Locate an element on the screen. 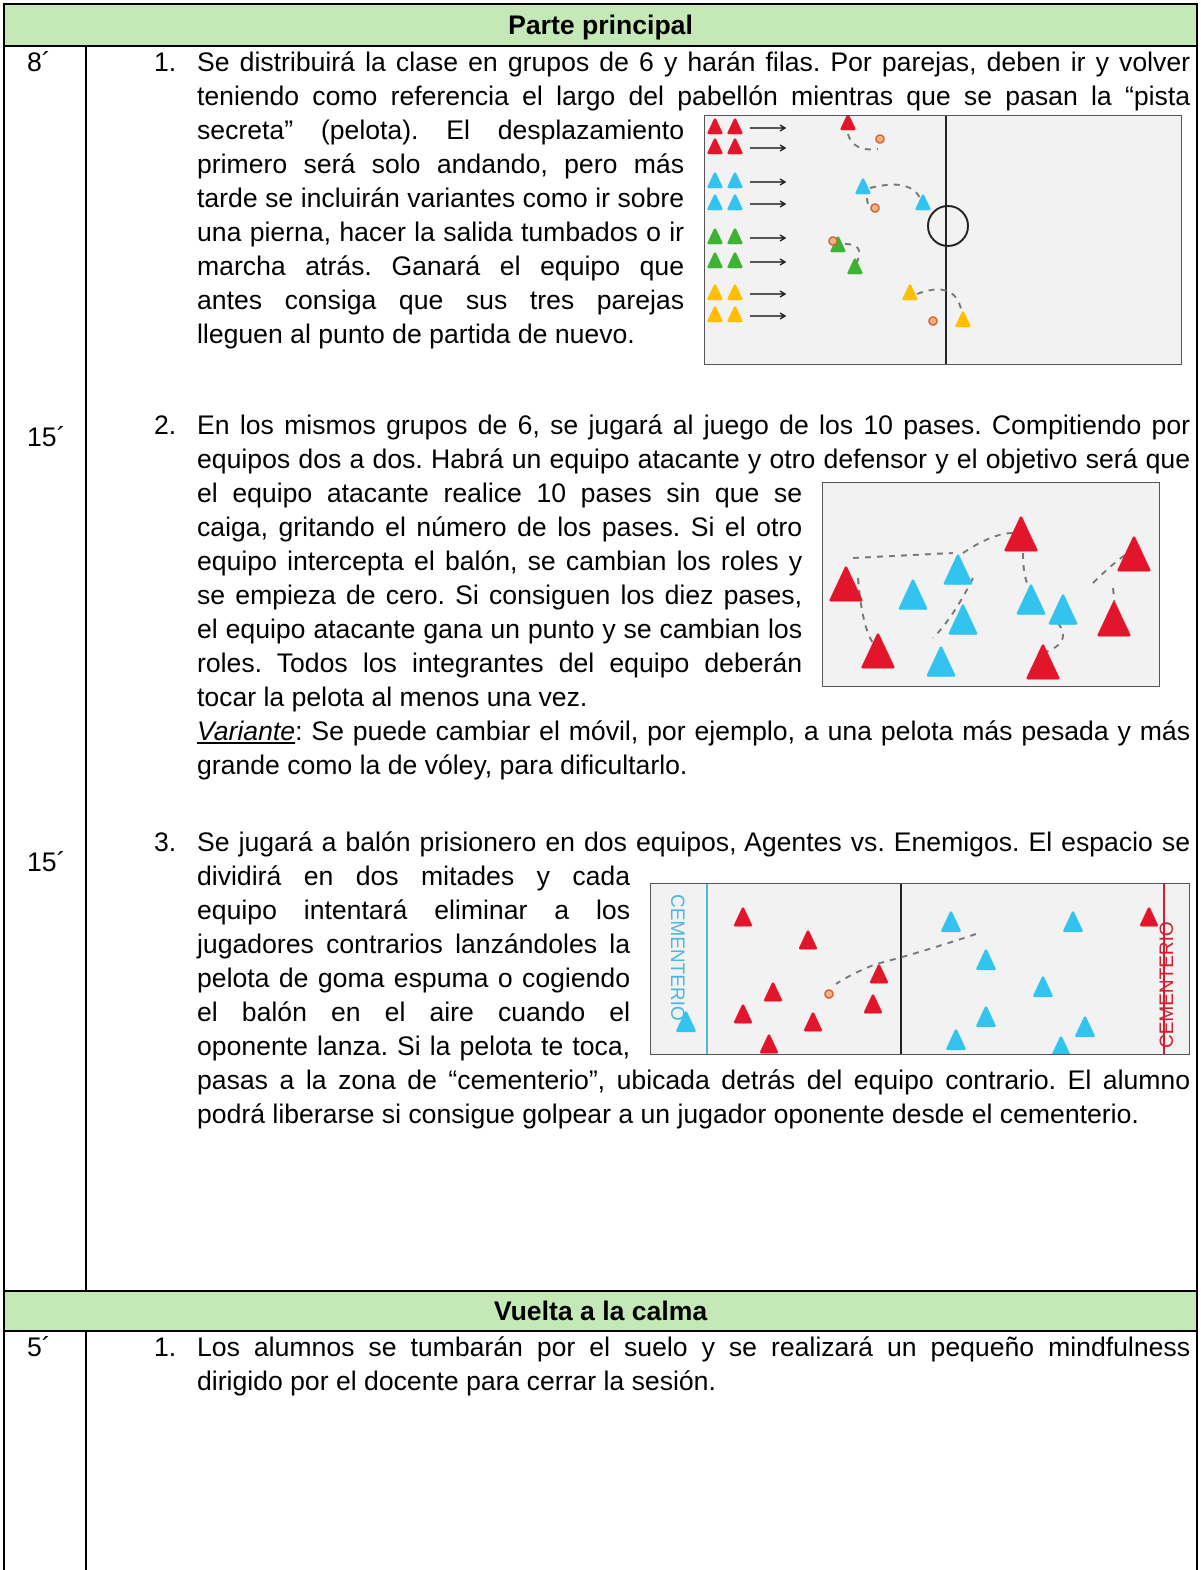  section-header: Vuelta a la calma is located at coordinates (600, 1311).